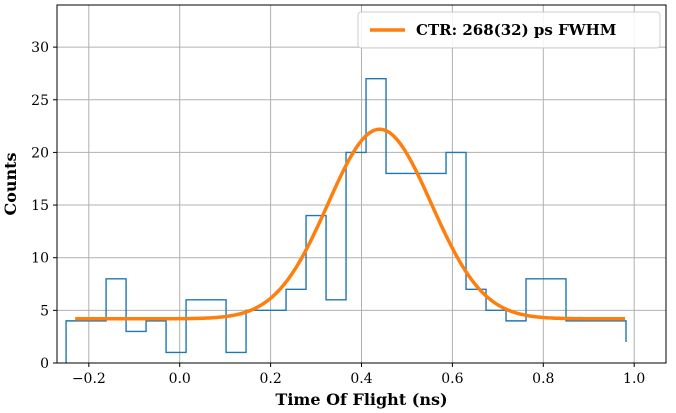 Image resolution: width=676 pixels, height=413 pixels. Describe the element at coordinates (516, 30) in the screenshot. I see `legend-label-fit: CTR: 268(32) ps FWHM` at that location.